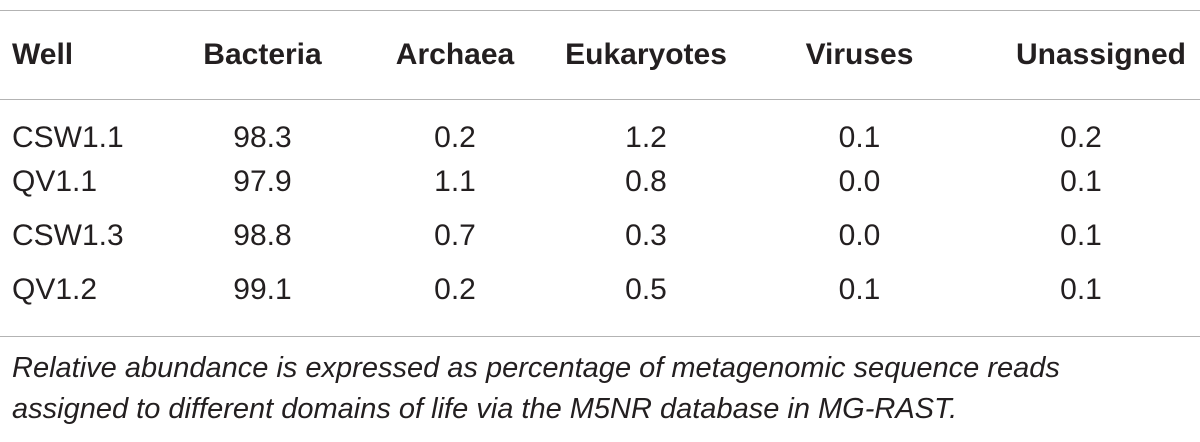 This screenshot has height=442, width=1200. Describe the element at coordinates (646, 54) in the screenshot. I see `header-eukaryotes: Eukaryotes` at that location.